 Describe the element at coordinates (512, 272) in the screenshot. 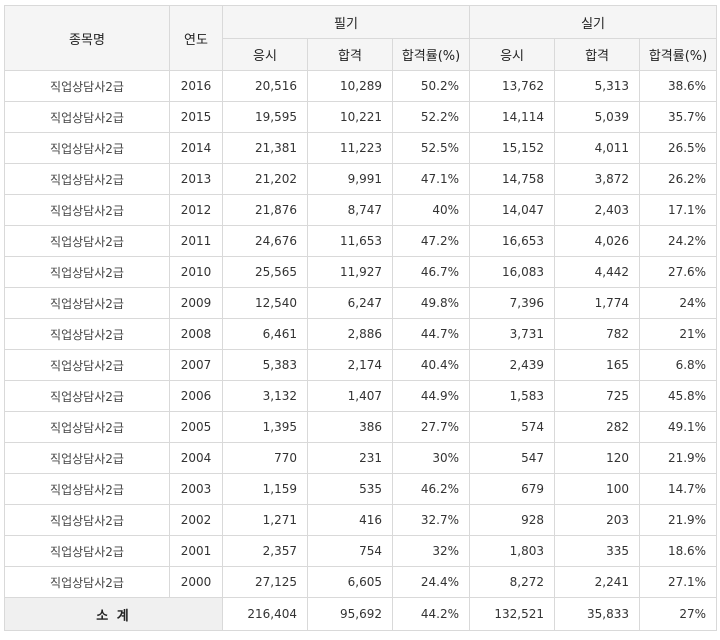

I see `cell-practical-applicants: 16,083` at that location.